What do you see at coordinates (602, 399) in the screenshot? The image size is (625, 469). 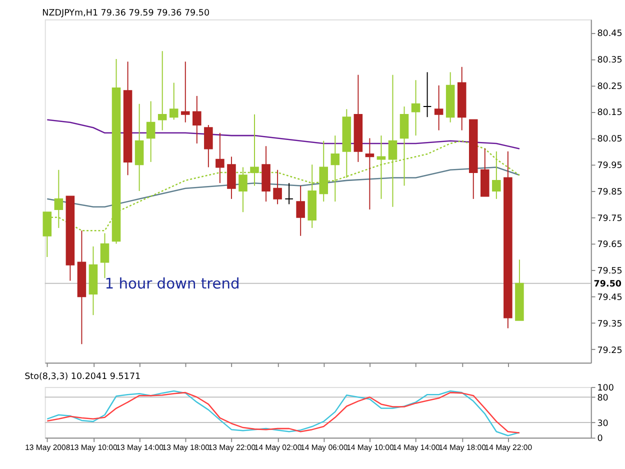 I see `y-tick-label: 80` at bounding box center [602, 399].